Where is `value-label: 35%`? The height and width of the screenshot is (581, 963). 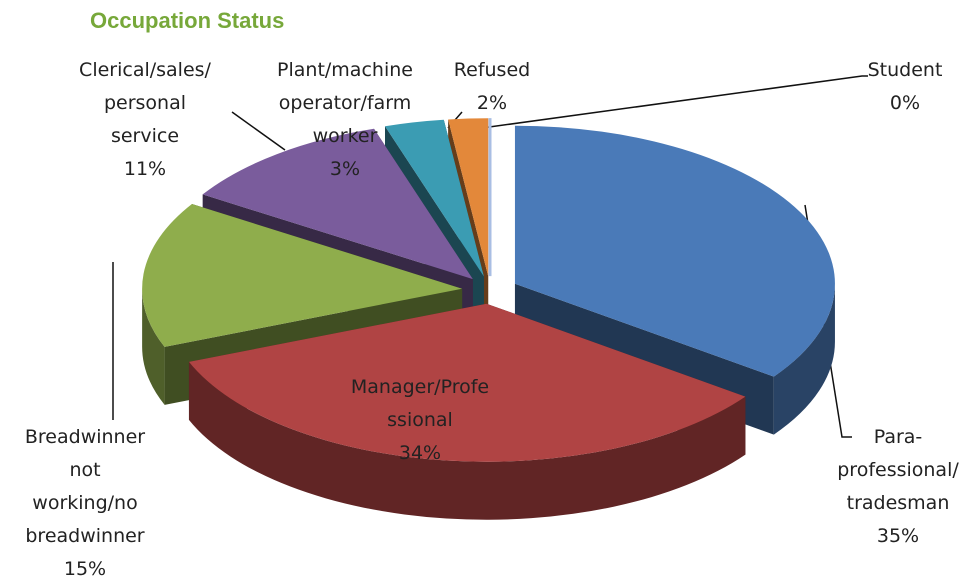
value-label: 35% is located at coordinates (898, 536).